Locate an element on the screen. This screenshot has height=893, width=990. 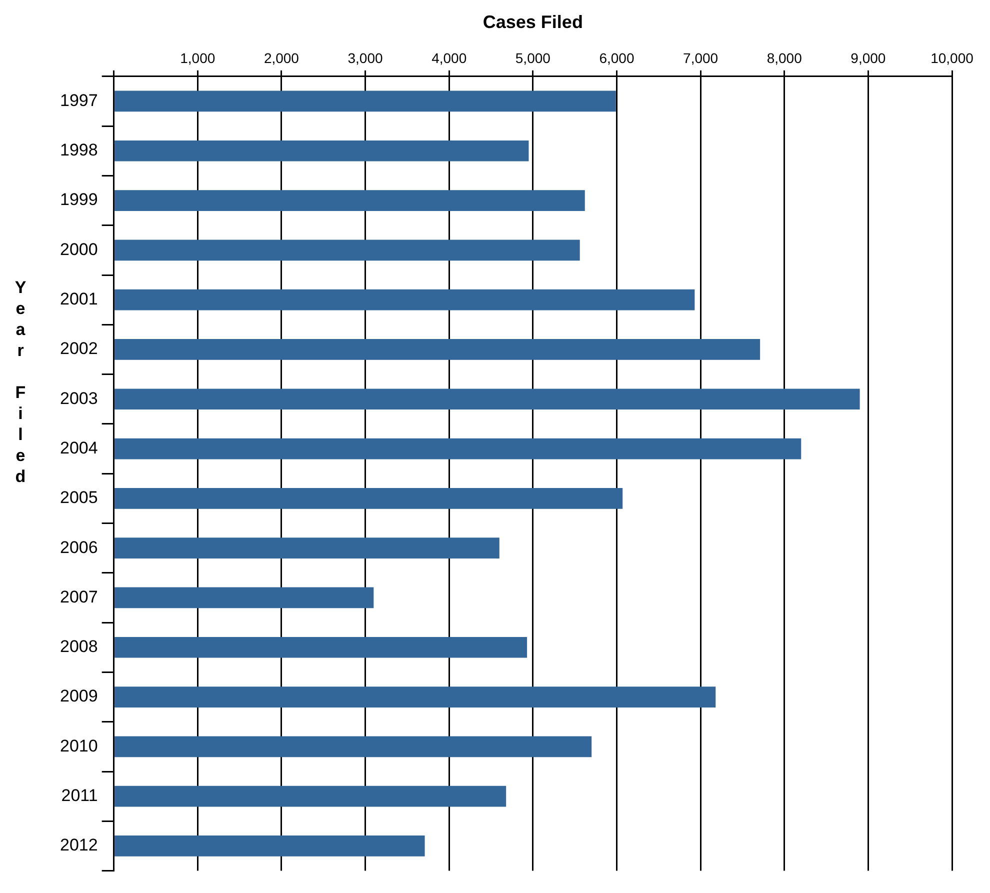
x-tick-label: 5,000 is located at coordinates (533, 58).